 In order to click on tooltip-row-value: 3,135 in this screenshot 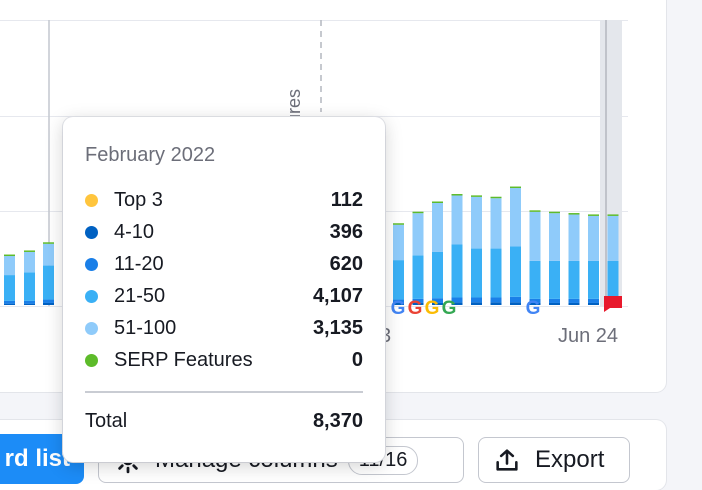, I will do `click(337, 327)`.